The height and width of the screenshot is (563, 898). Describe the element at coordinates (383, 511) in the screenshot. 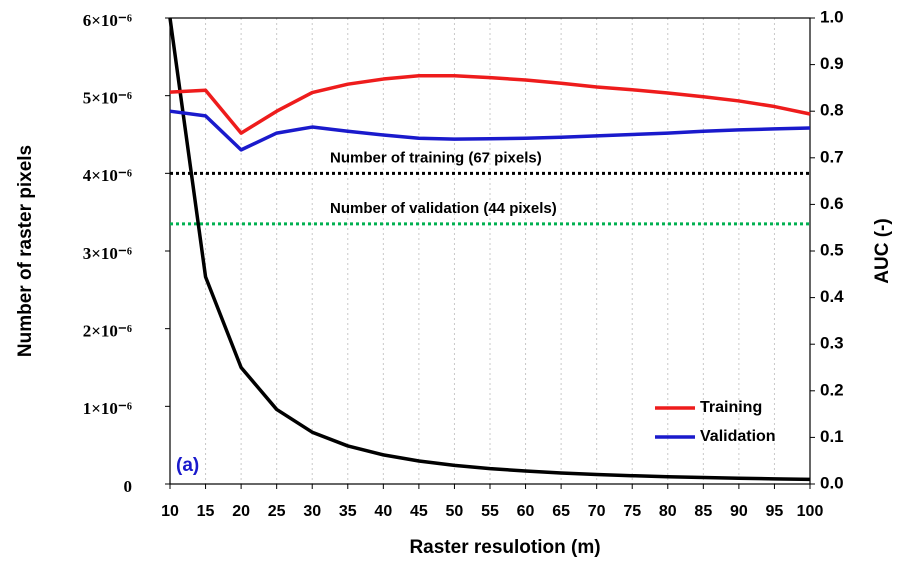

I see `x-tick-label: 40` at that location.